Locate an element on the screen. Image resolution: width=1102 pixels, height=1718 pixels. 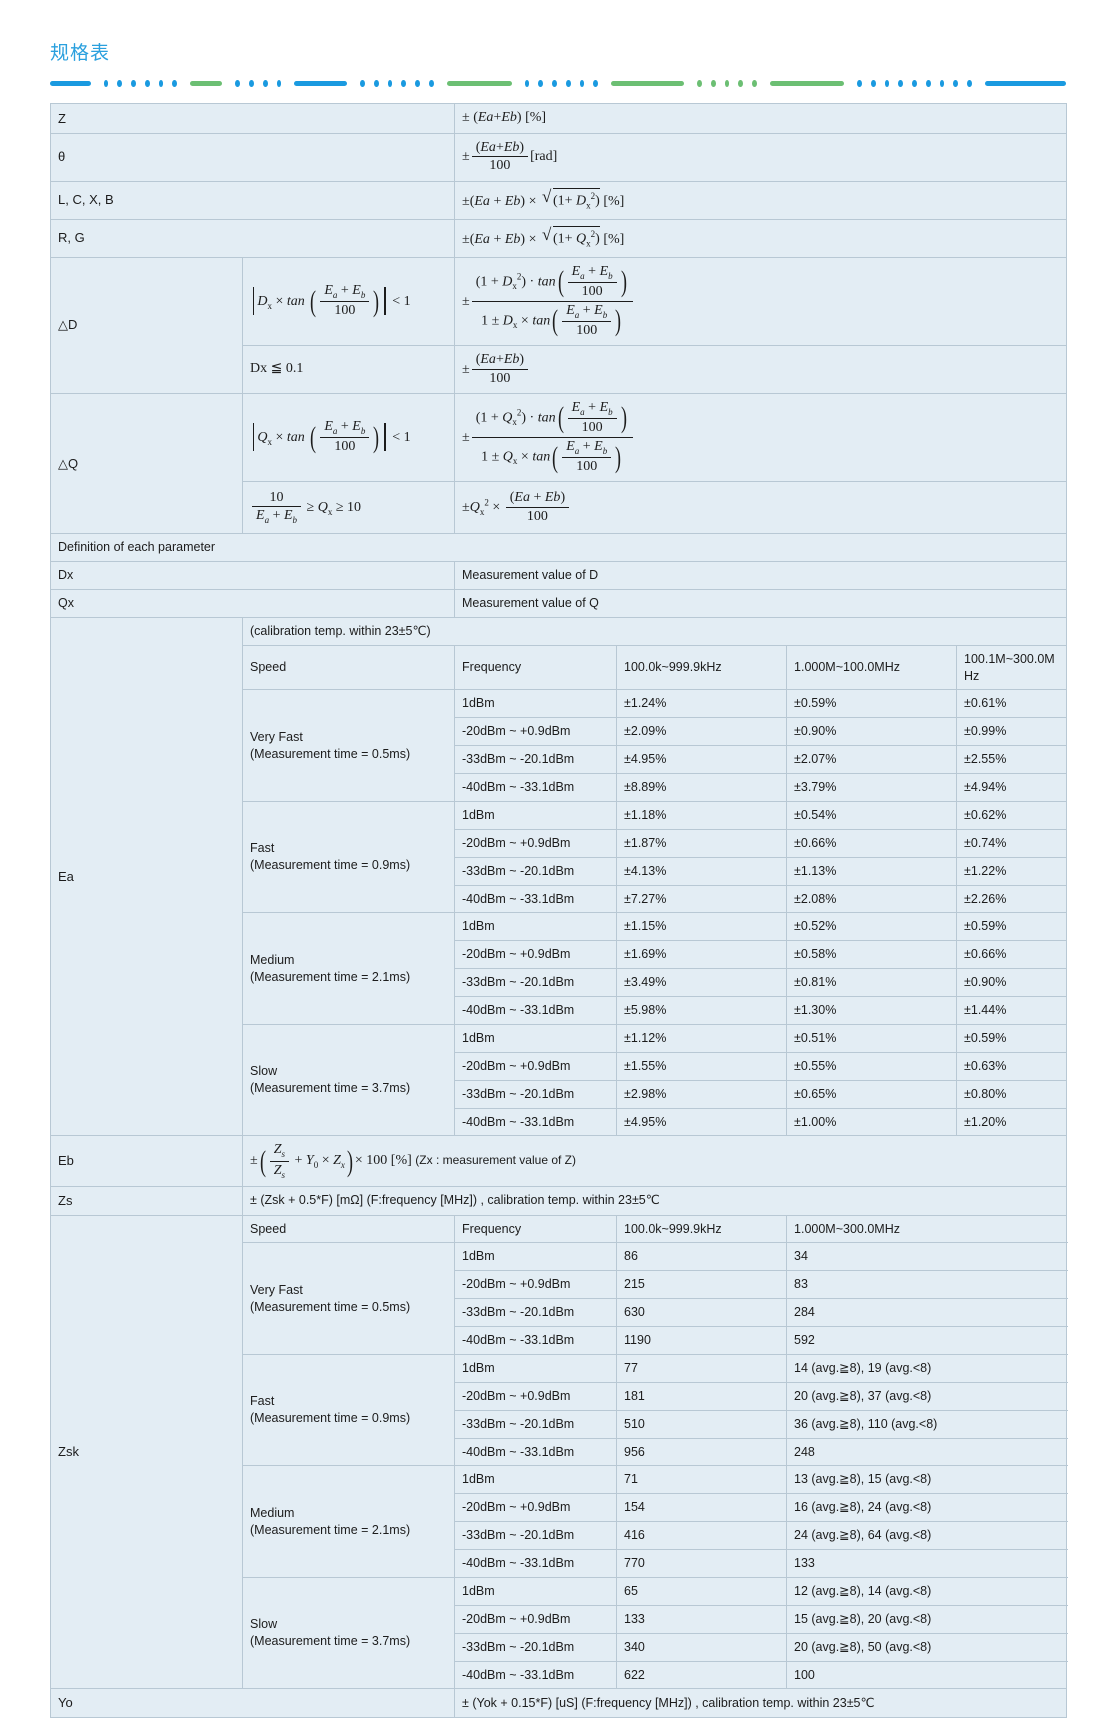
delta-q-formula-2: ±Qx2 × (Ea + Eb) 100 is located at coordinates (761, 508).